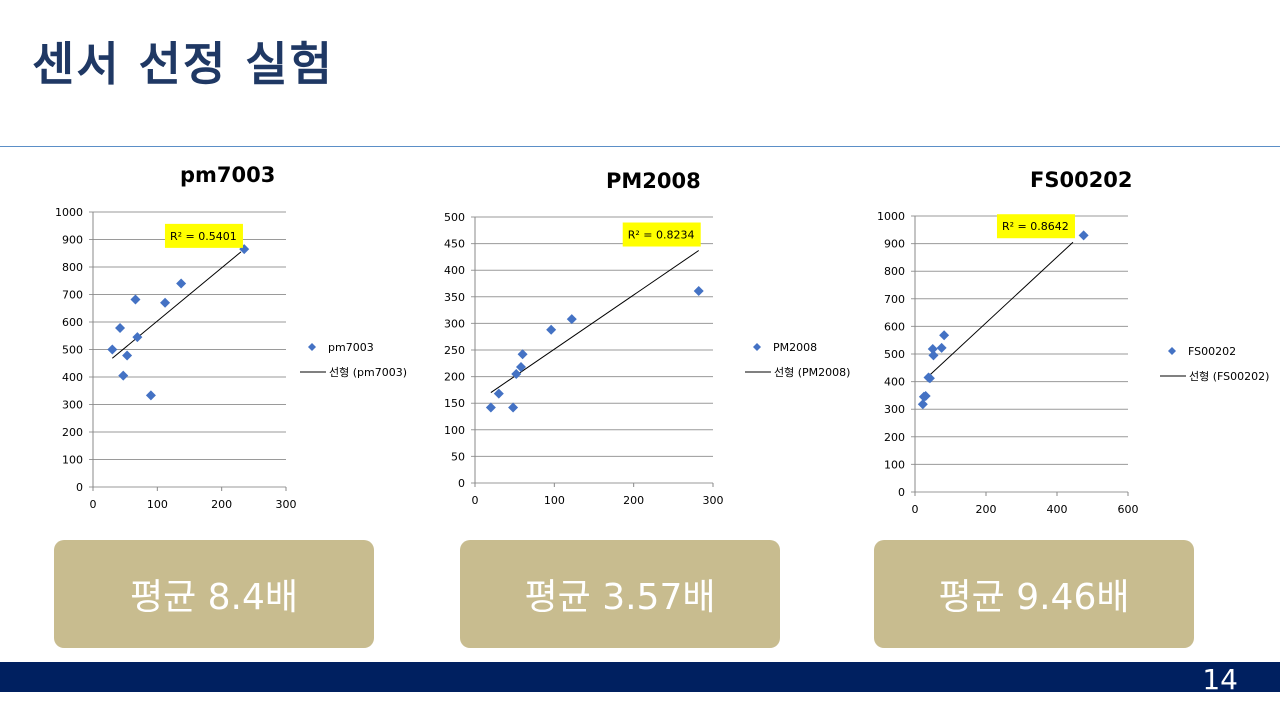  I want to click on y-tick-label: 150, so click(454, 403).